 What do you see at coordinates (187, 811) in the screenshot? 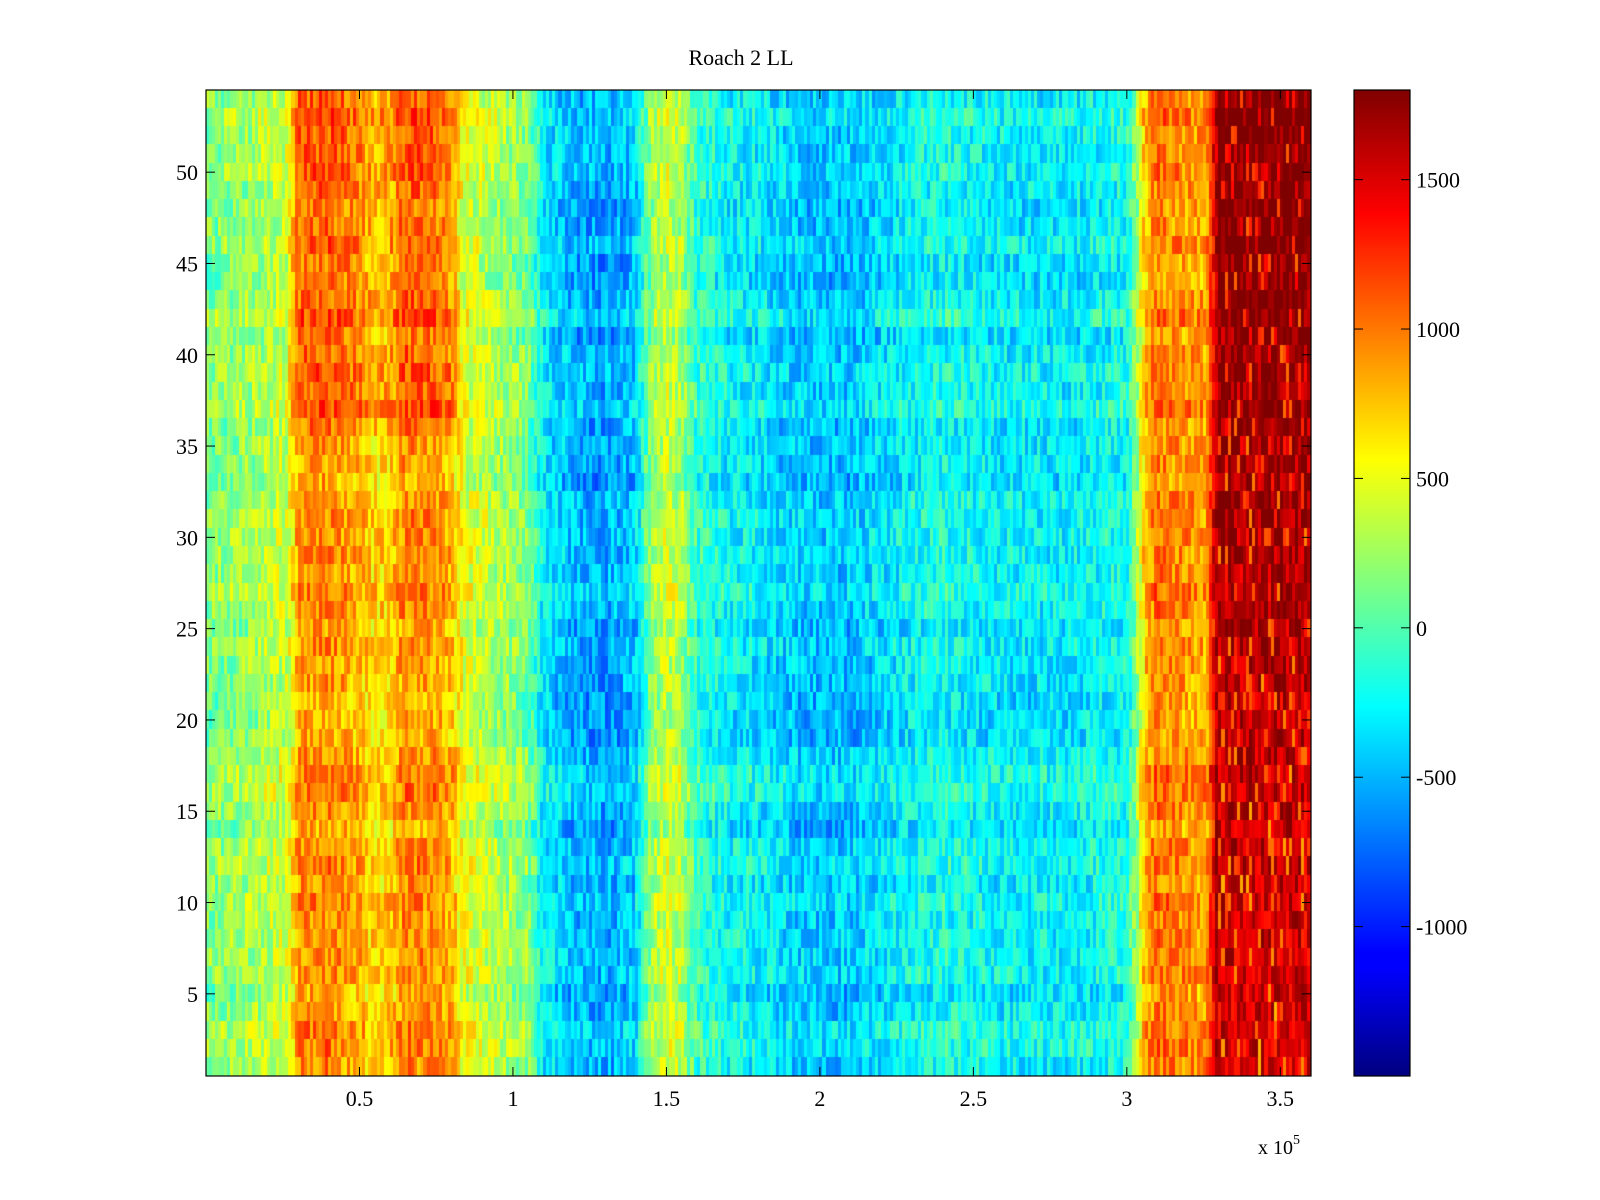
I see `y-tick-label: 15` at bounding box center [187, 811].